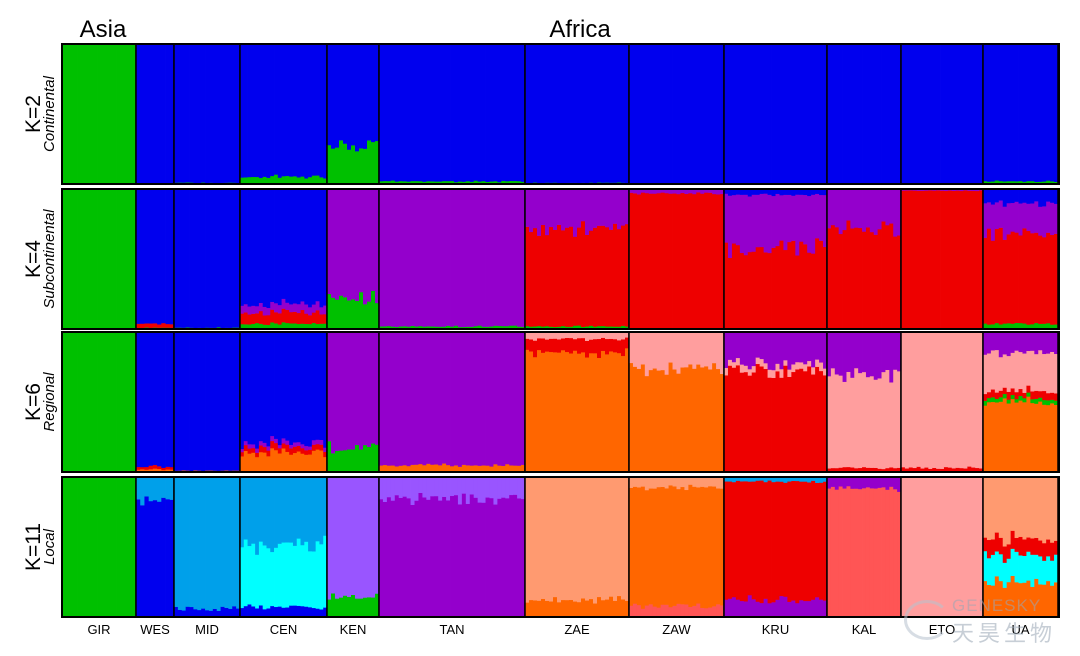  I want to click on admixture-bar-K4-UA-8-green, so click(1016, 326).